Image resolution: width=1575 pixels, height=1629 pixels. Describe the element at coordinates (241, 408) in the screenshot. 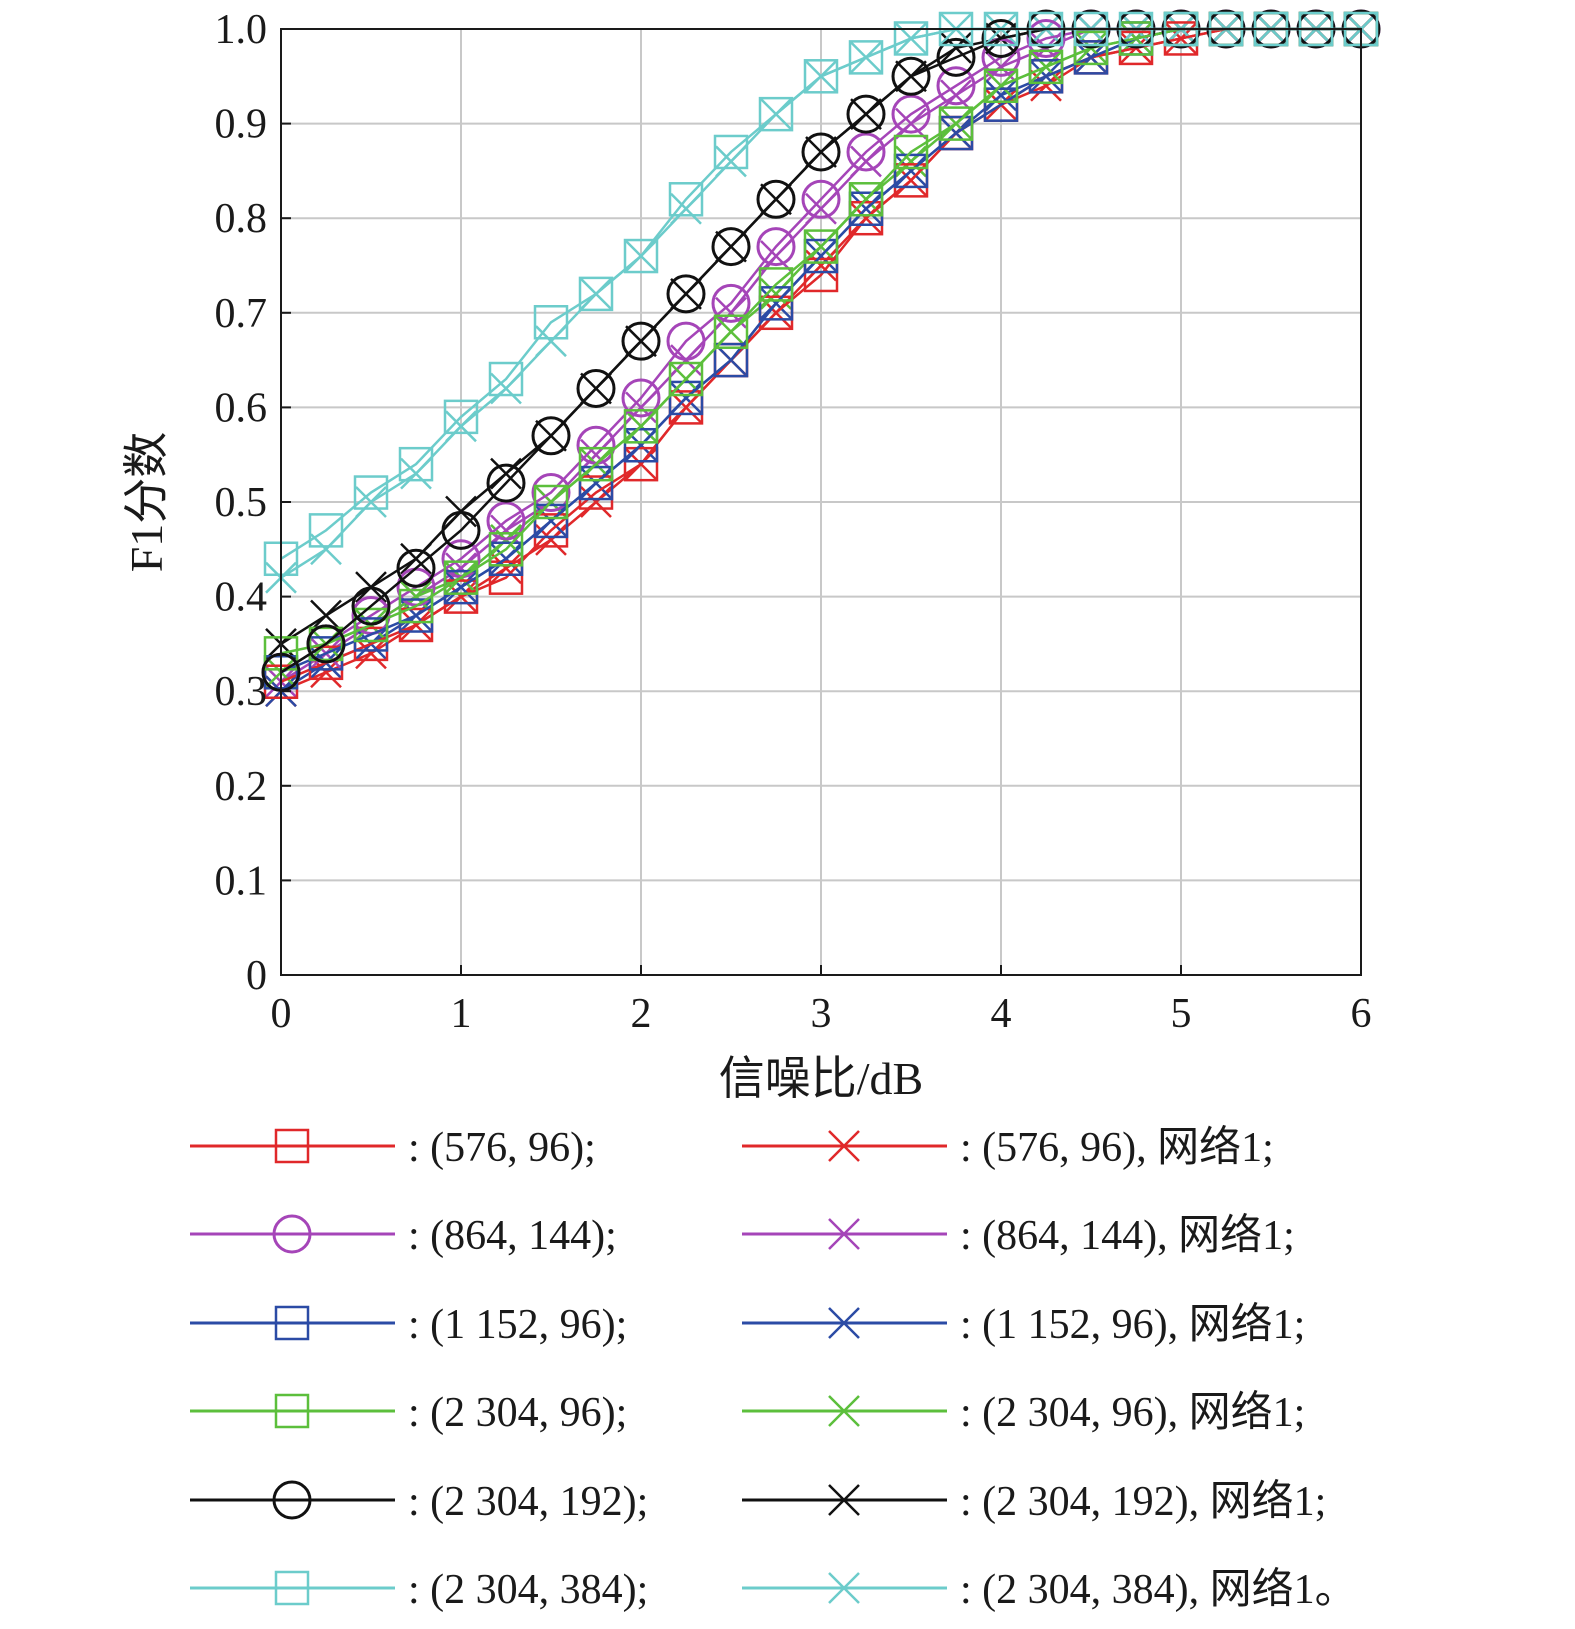

I see `y-tick-label: 0.6` at that location.